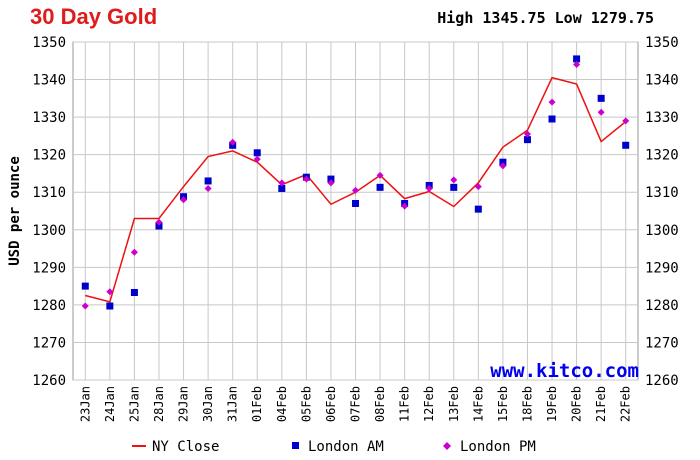  I want to click on legend-swatch-london-pm, so click(447, 446).